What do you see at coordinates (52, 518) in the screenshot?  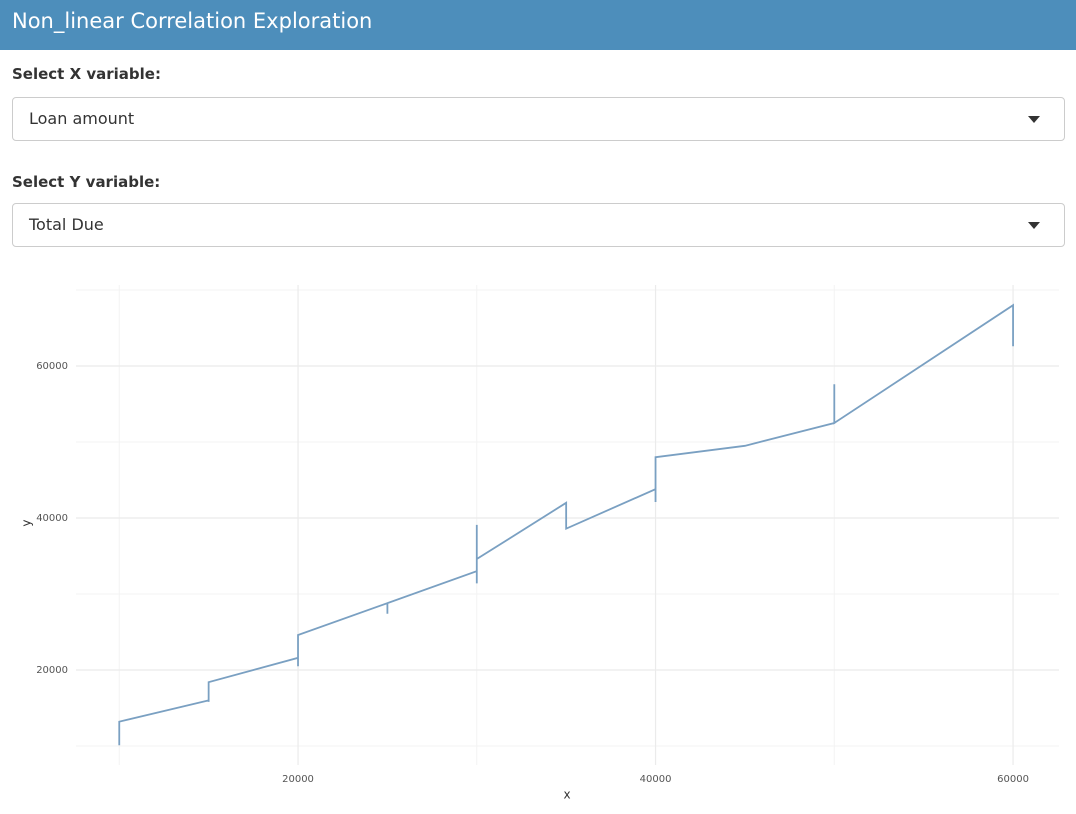 I see `y-tick-label: 40000` at bounding box center [52, 518].